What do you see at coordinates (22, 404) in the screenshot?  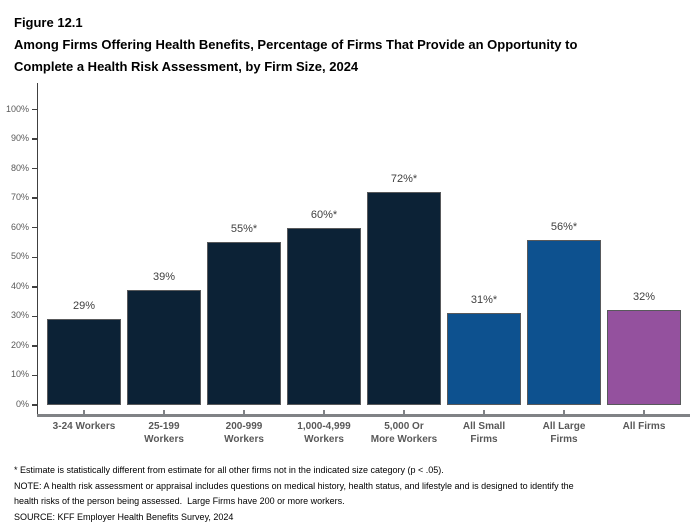 I see `y-tick-label: 0%` at bounding box center [22, 404].